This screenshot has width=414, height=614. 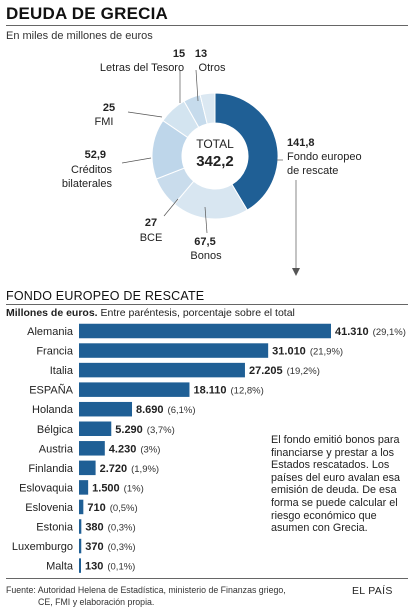 I want to click on connector-arrow-icon, so click(x=296, y=272).